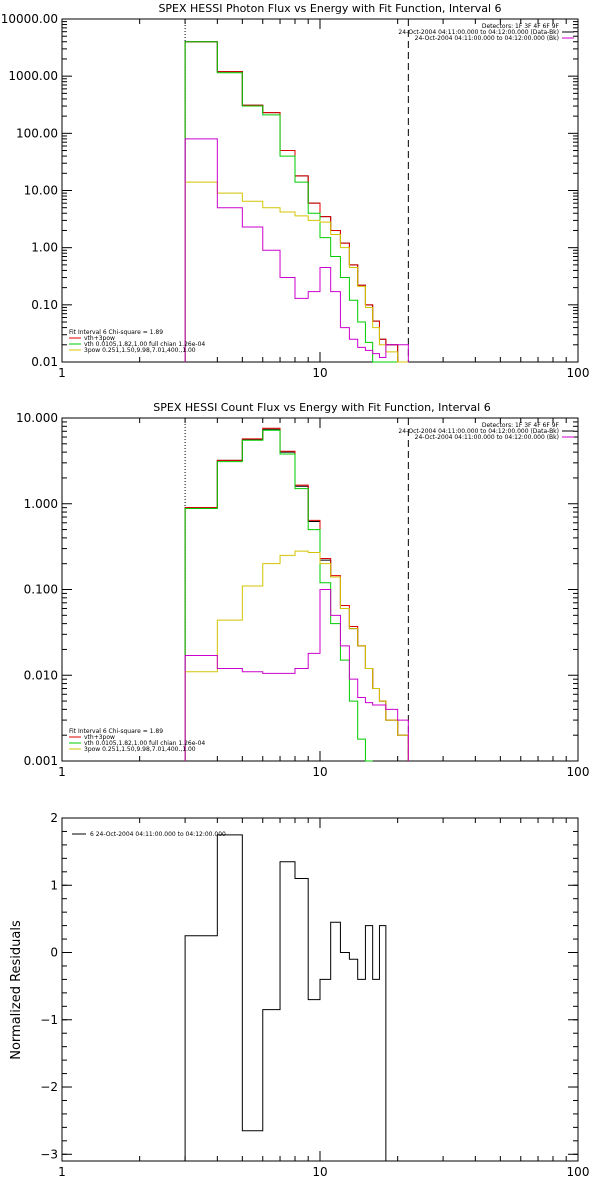 The height and width of the screenshot is (1200, 600). I want to click on y-tick-label: 1000.00, so click(33, 76).